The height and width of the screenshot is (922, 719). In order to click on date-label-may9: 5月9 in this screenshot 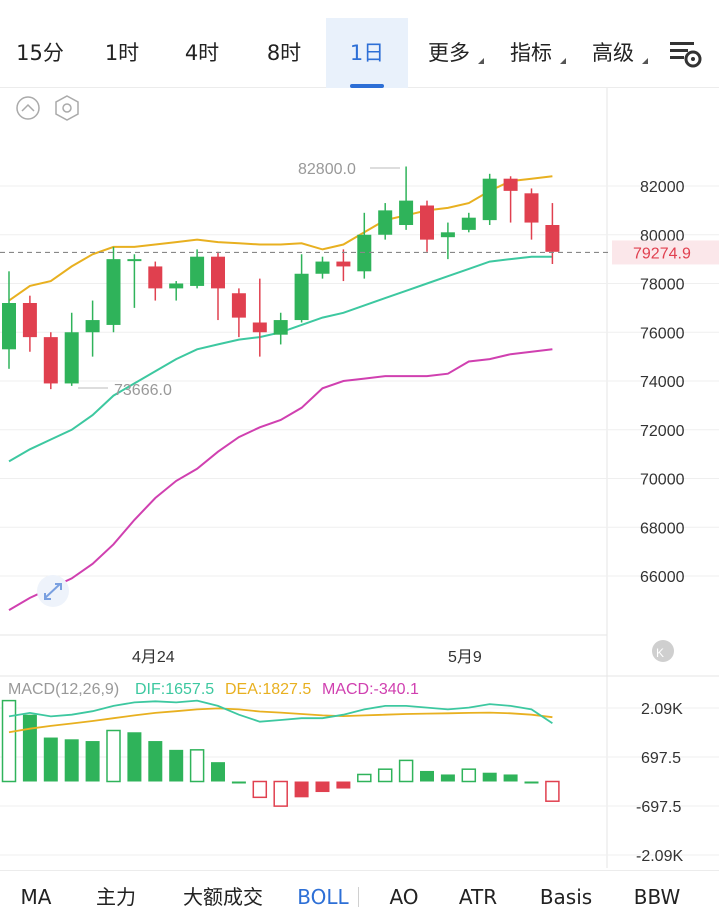, I will do `click(465, 657)`.